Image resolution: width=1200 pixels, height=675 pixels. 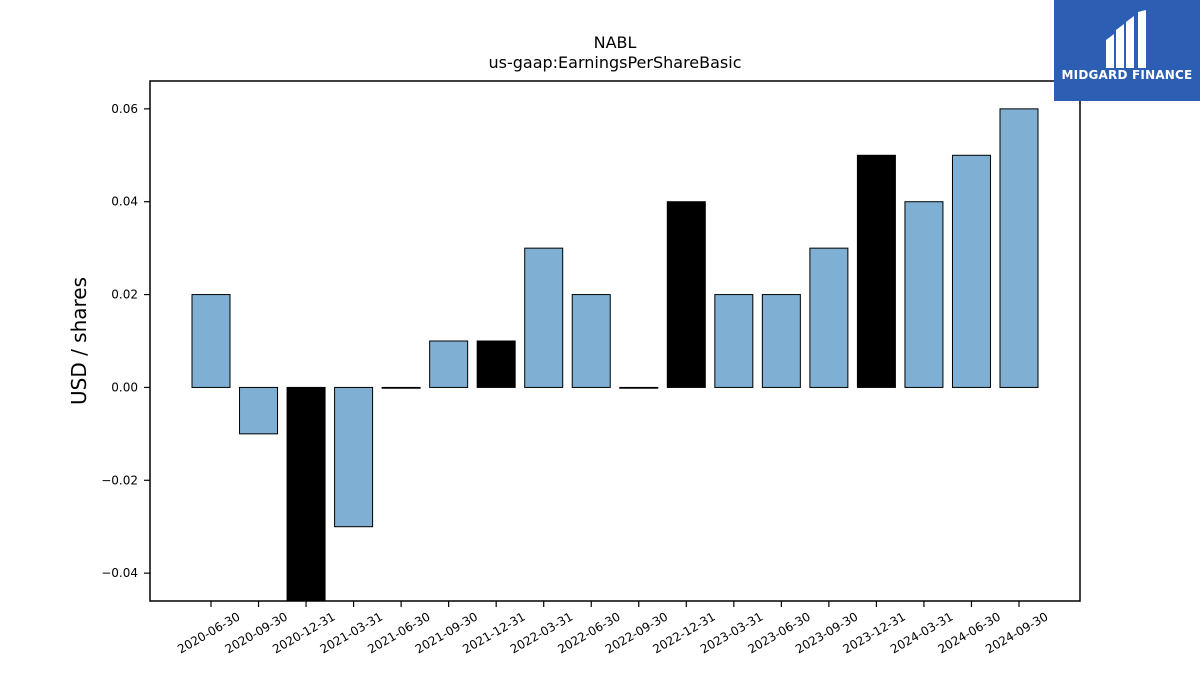 What do you see at coordinates (1126, 39) in the screenshot?
I see `midgard-logo-icon` at bounding box center [1126, 39].